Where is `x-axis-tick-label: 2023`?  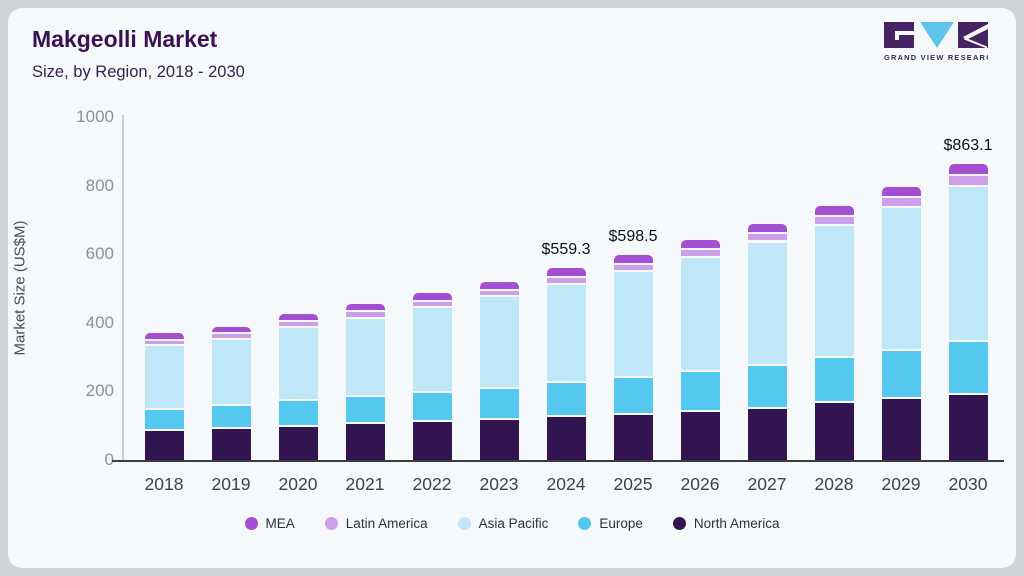
x-axis-tick-label: 2023 is located at coordinates (499, 484).